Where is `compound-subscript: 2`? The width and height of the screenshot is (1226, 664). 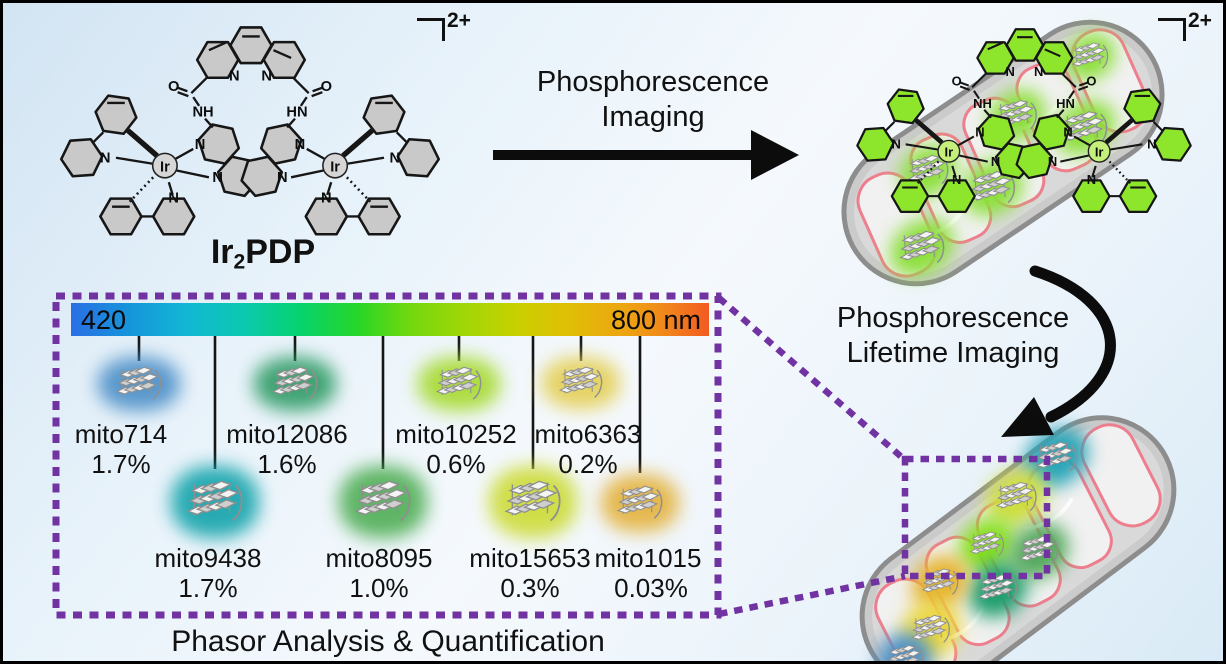 compound-subscript: 2 is located at coordinates (239, 262).